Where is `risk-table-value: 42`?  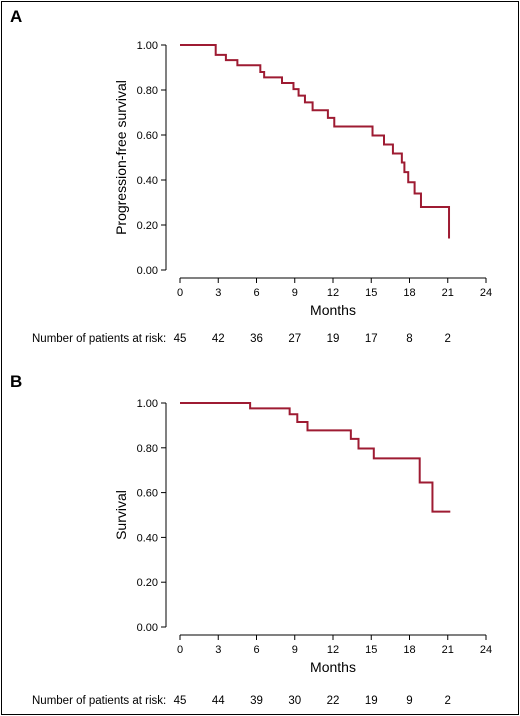 risk-table-value: 42 is located at coordinates (218, 339).